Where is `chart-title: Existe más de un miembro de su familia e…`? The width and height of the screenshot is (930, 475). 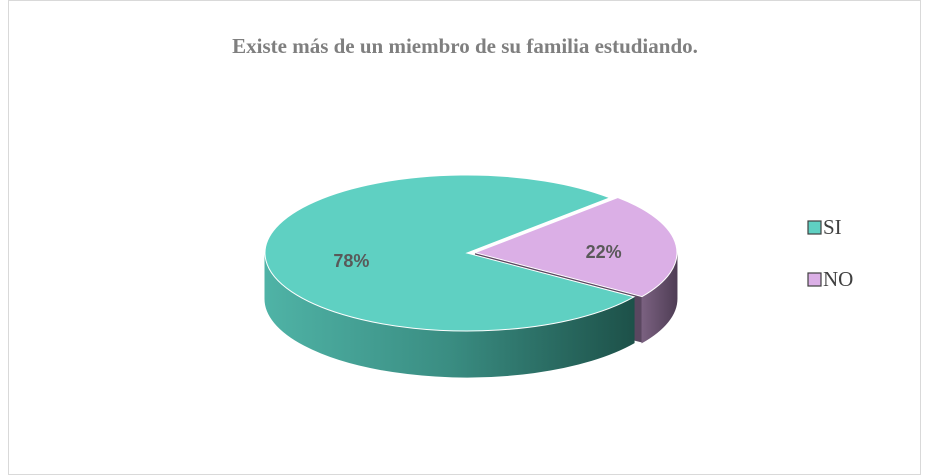
chart-title: Existe más de un miembro de su familia e… is located at coordinates (465, 46).